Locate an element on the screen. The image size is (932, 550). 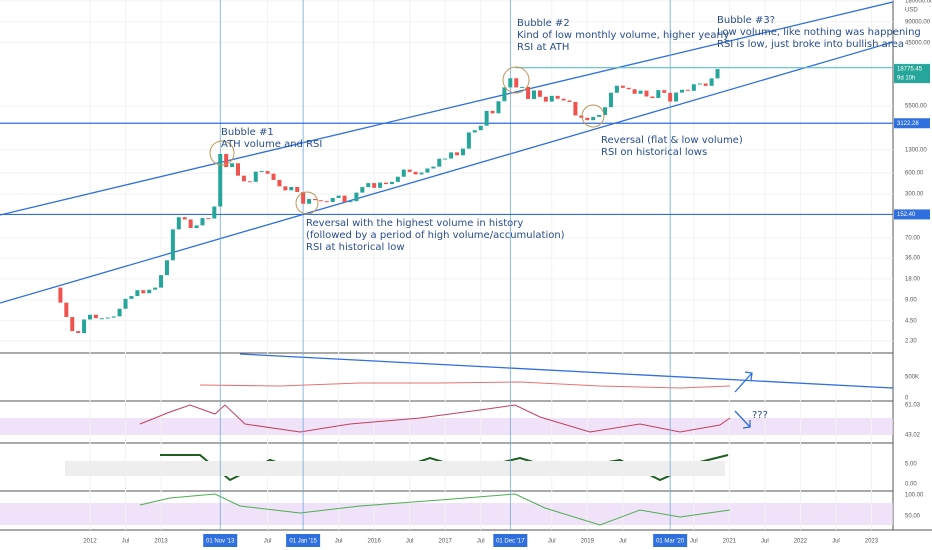
annotation: Bubble #2 is located at coordinates (543, 23).